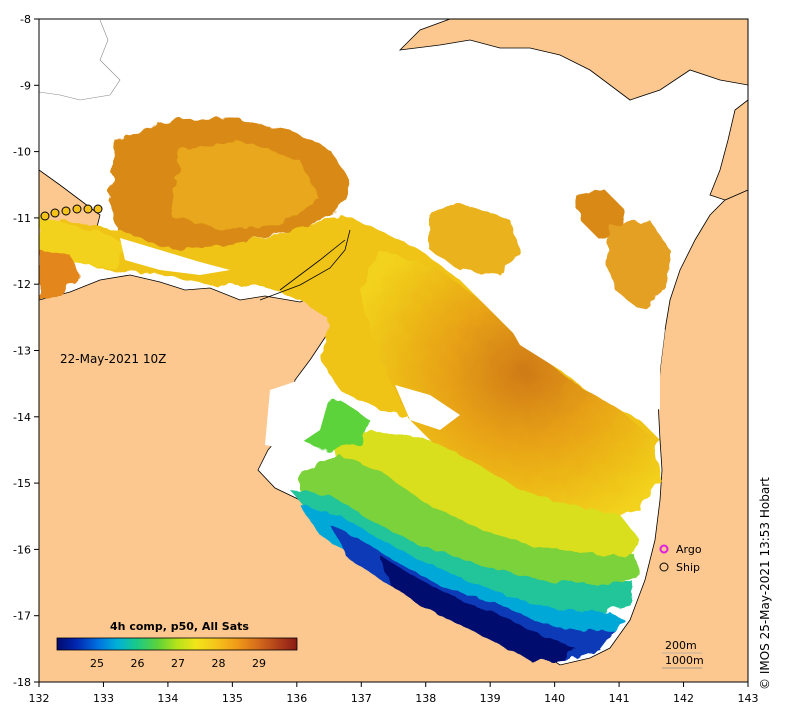  Describe the element at coordinates (765, 583) in the screenshot. I see `credit-text: © IMOS 25-May-2021 13:53 Hobart` at that location.